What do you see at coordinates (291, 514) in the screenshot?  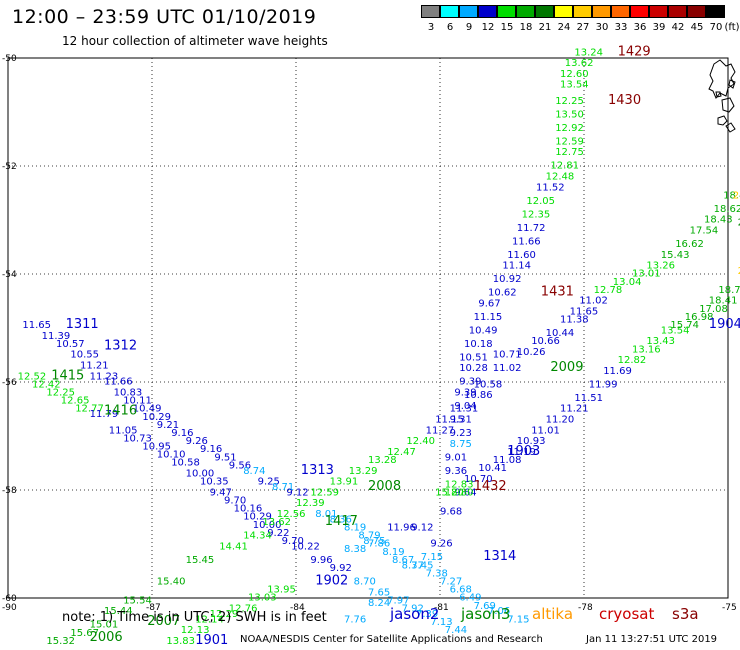 I see `wave-height-value: 12.56` at bounding box center [291, 514].